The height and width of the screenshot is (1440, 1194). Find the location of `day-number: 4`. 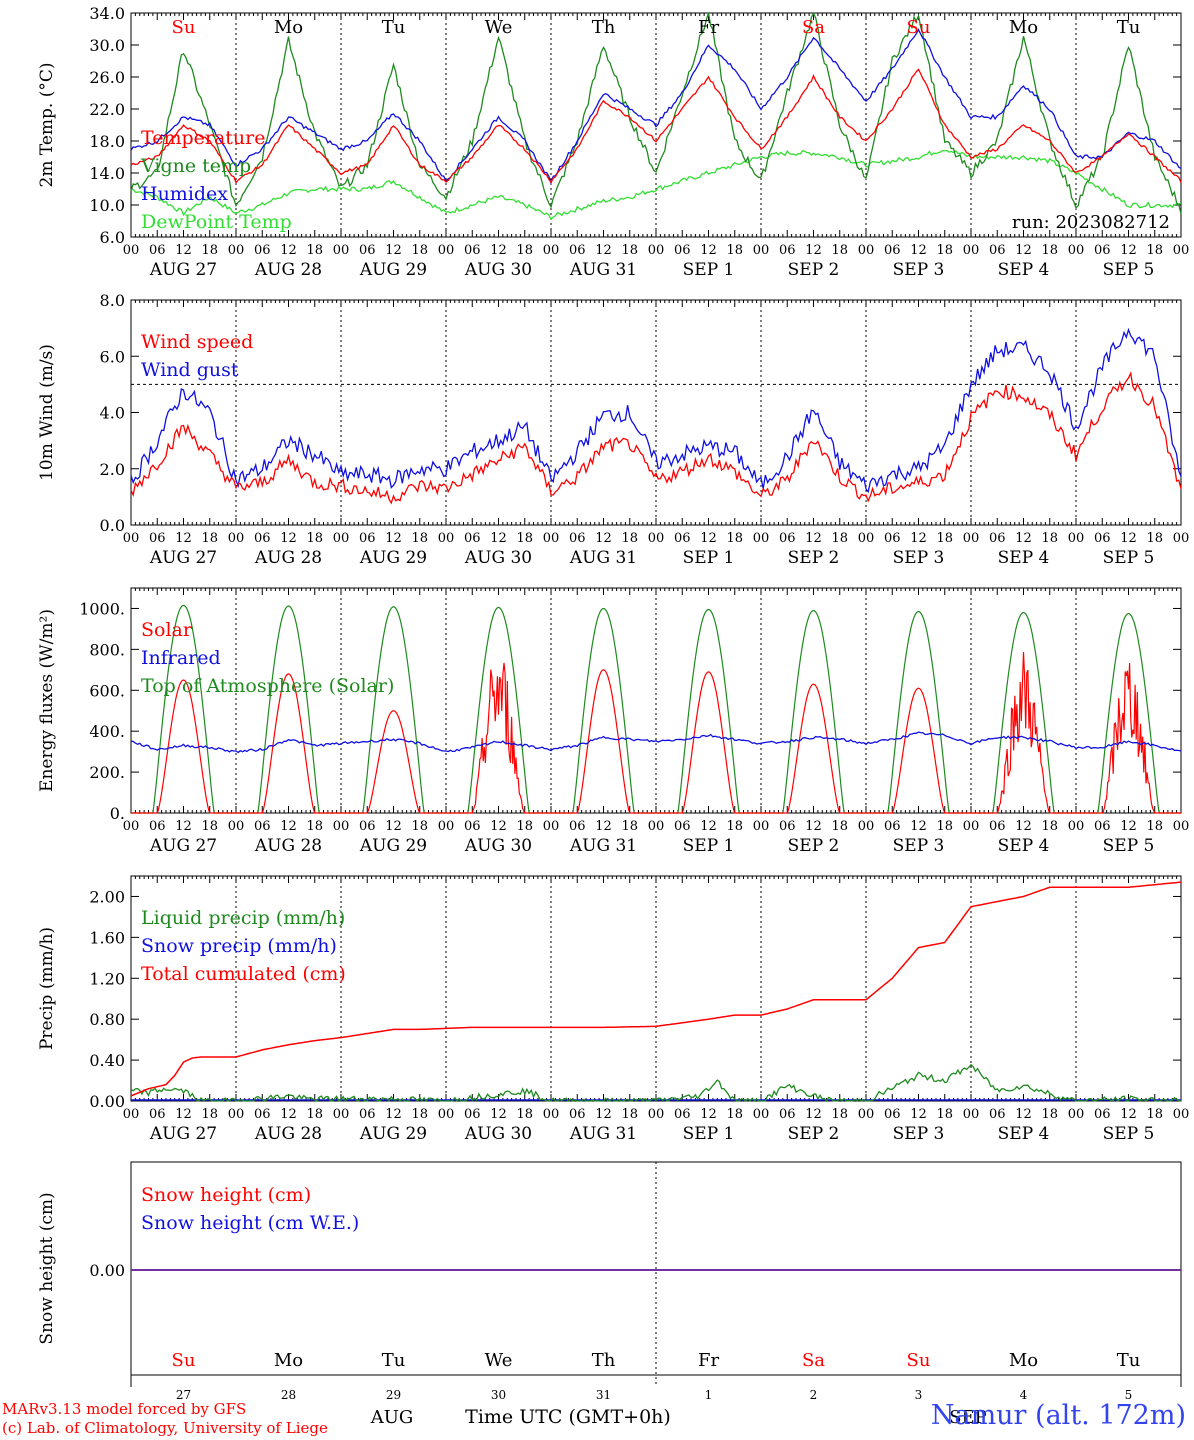

day-number: 4 is located at coordinates (1024, 1395).